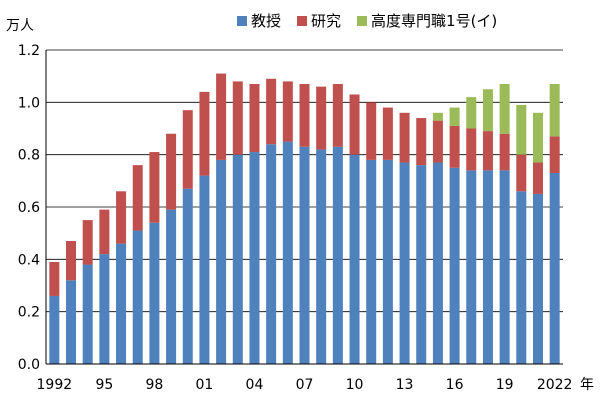 This screenshot has height=400, width=600. I want to click on x-unit-label: 年, so click(587, 385).